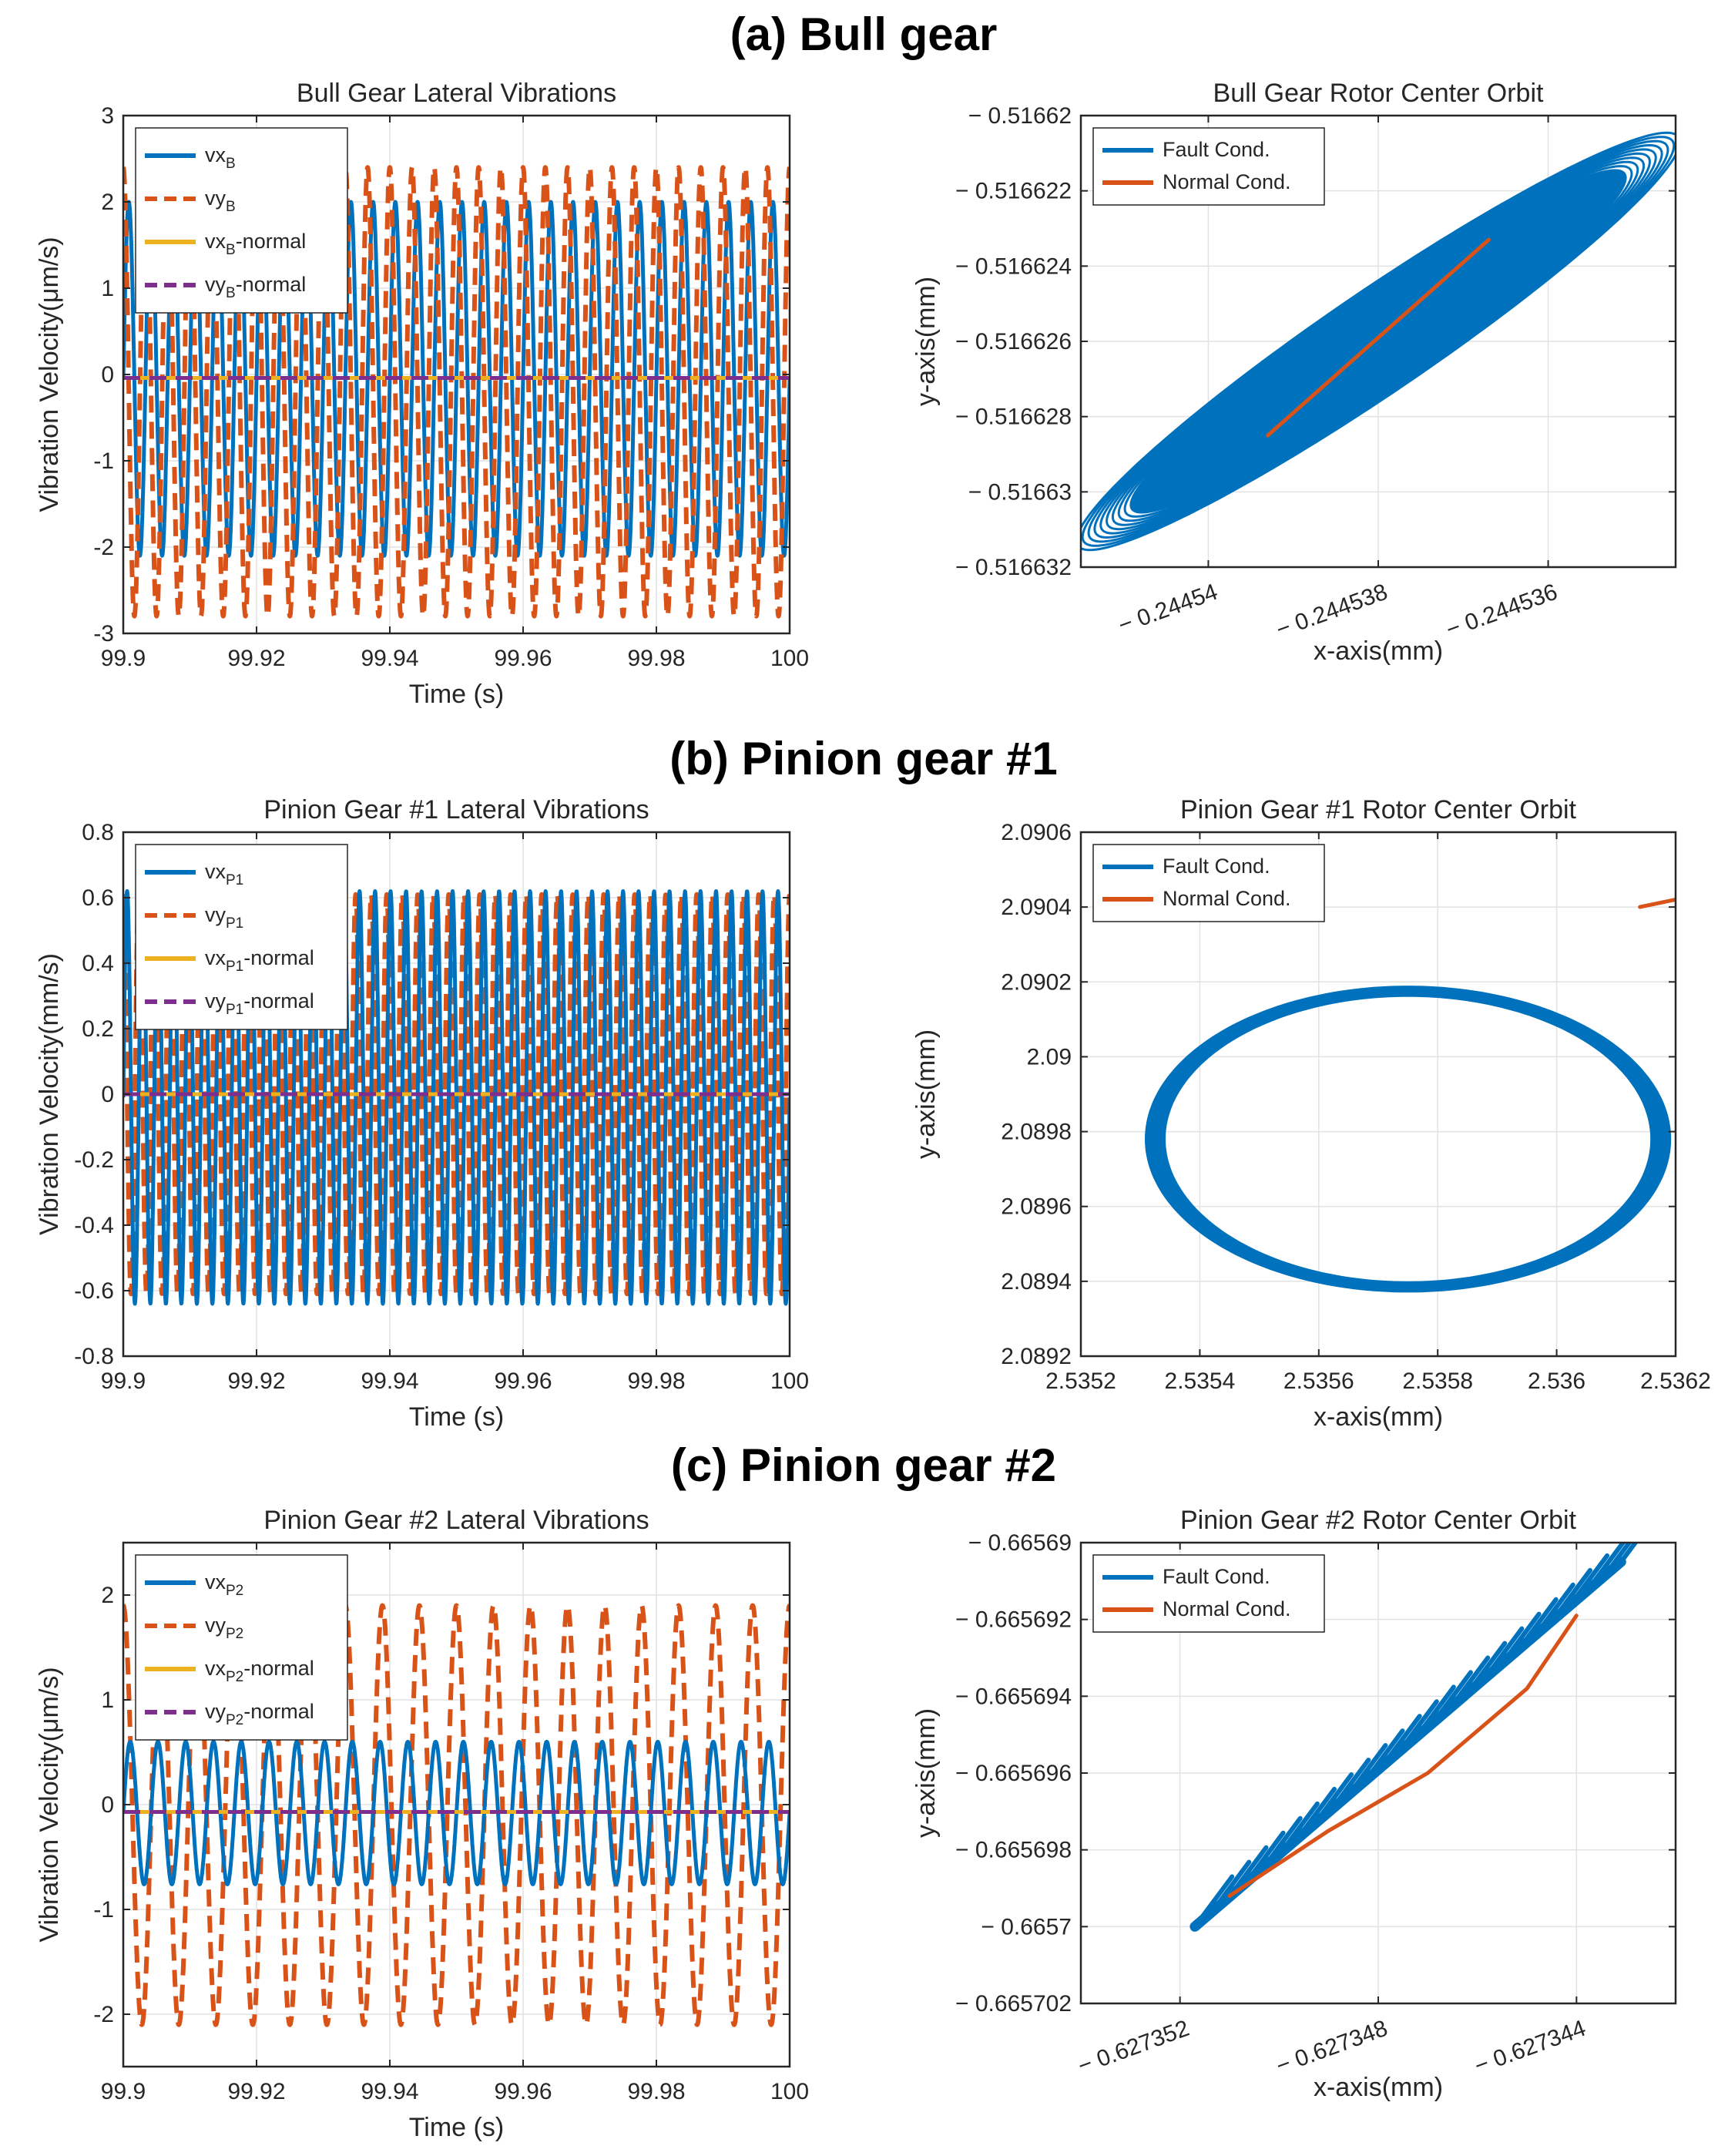  I want to click on x-tick-label: − 0.244536, so click(1502, 611).